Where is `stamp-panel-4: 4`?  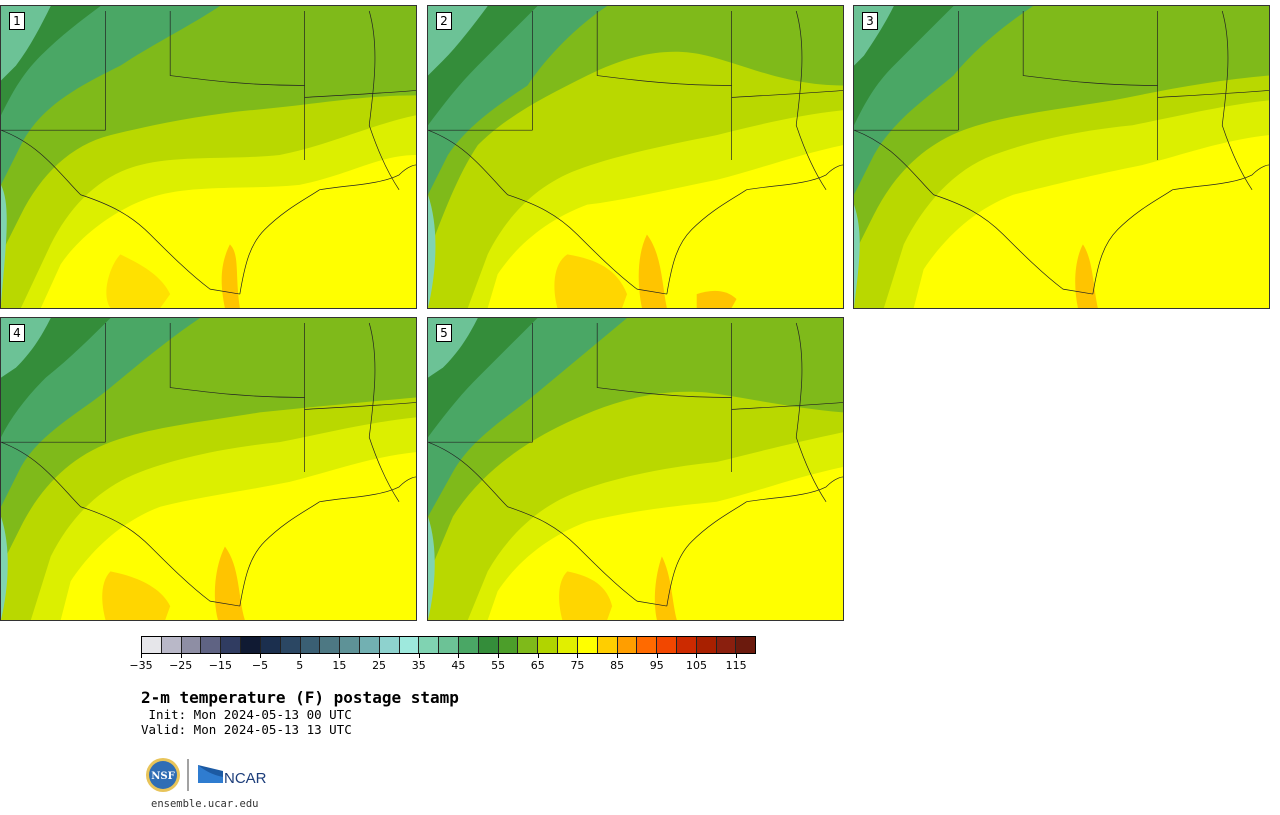 stamp-panel-4: 4 is located at coordinates (208, 469).